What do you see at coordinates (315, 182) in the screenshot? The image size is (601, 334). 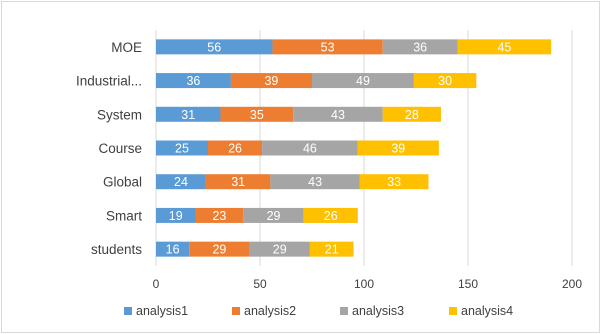 I see `data-label-analysis3-4: 43` at bounding box center [315, 182].